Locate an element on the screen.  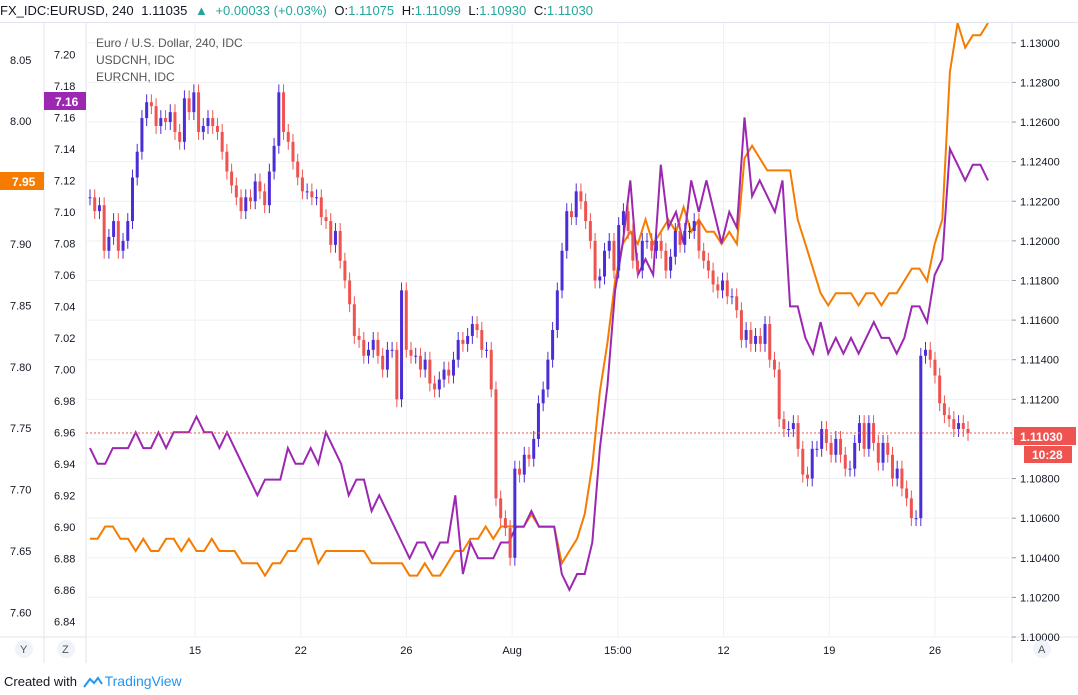
usdcnh-axis-tick-label: 7.06 is located at coordinates (64, 276).